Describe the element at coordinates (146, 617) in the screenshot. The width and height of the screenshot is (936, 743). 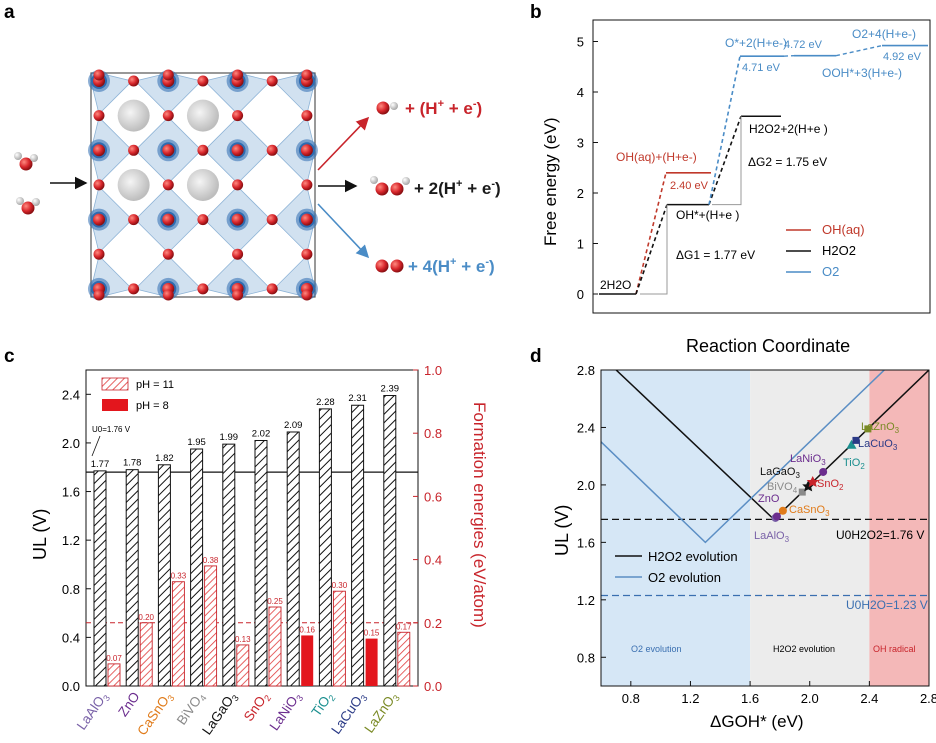
I see `fe-label-ZnO: 0.20` at that location.